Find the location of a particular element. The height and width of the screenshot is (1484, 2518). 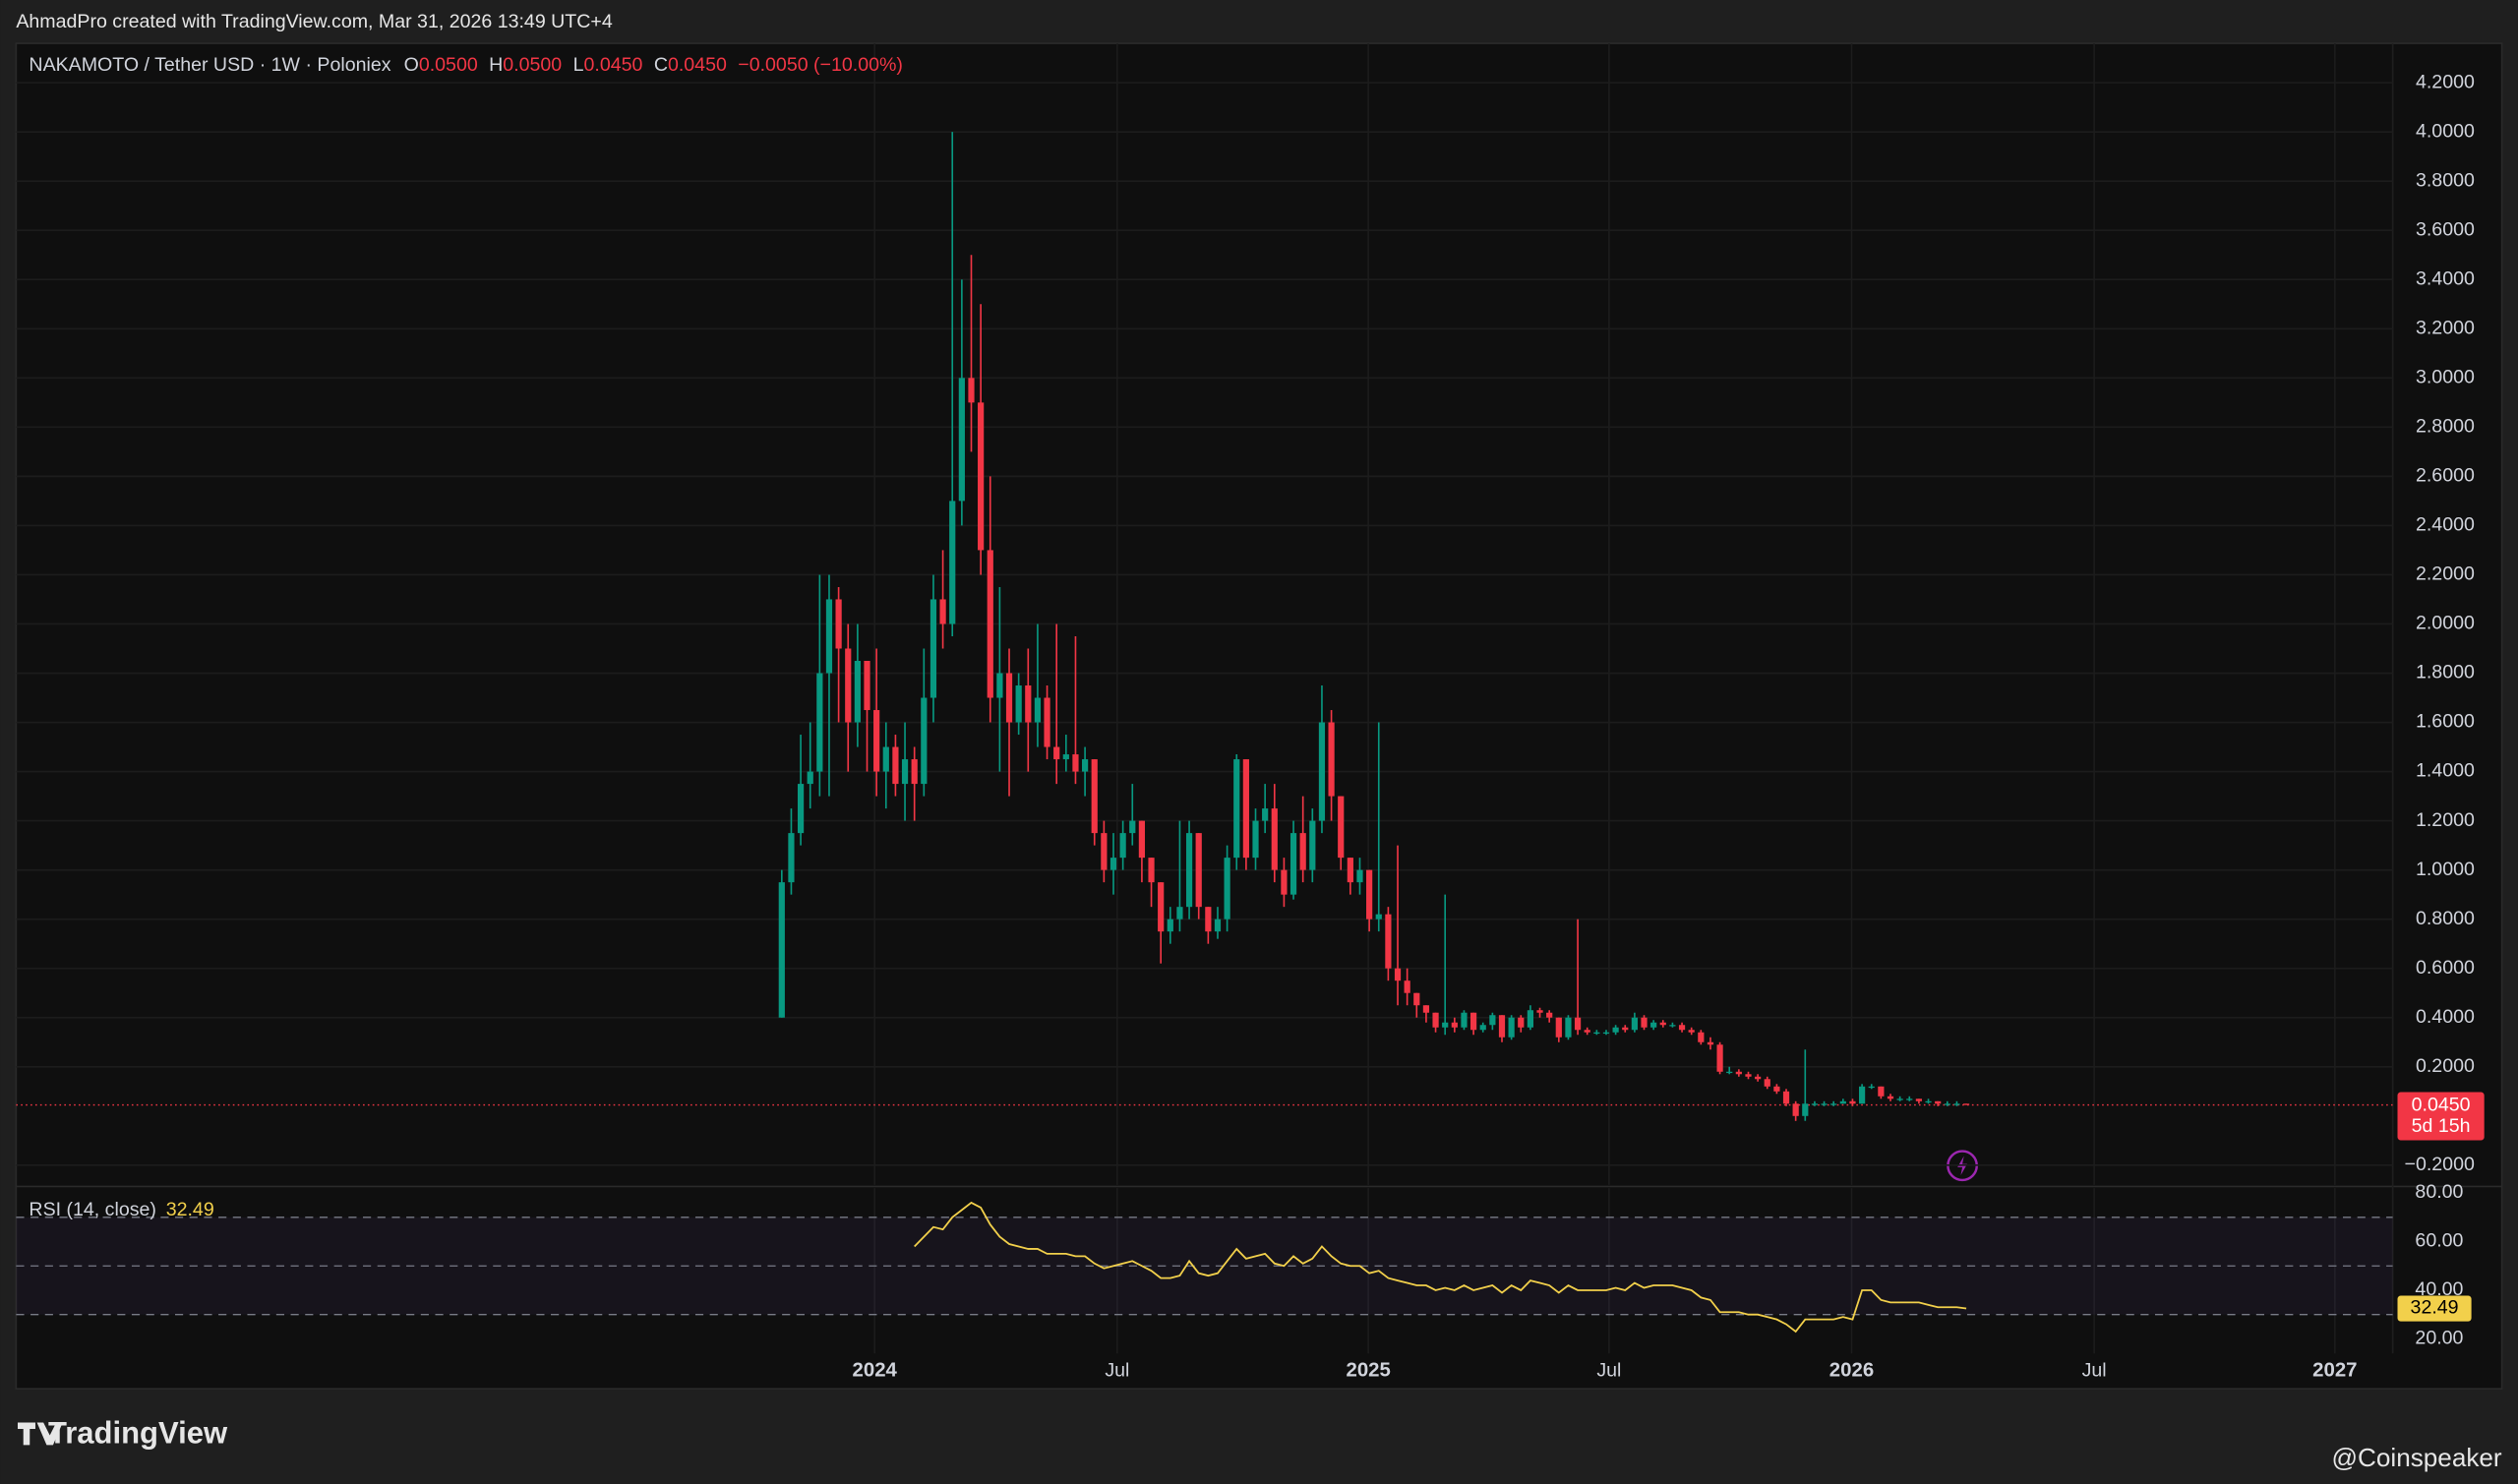

ohlc-value: 0.0450 is located at coordinates (613, 65).